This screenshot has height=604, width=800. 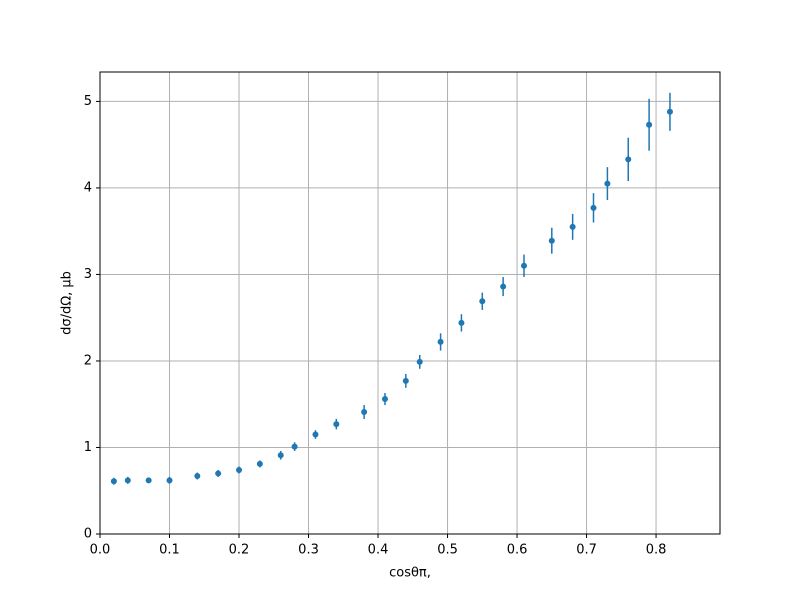 What do you see at coordinates (447, 550) in the screenshot?
I see `x-tick-label: 0.5` at bounding box center [447, 550].